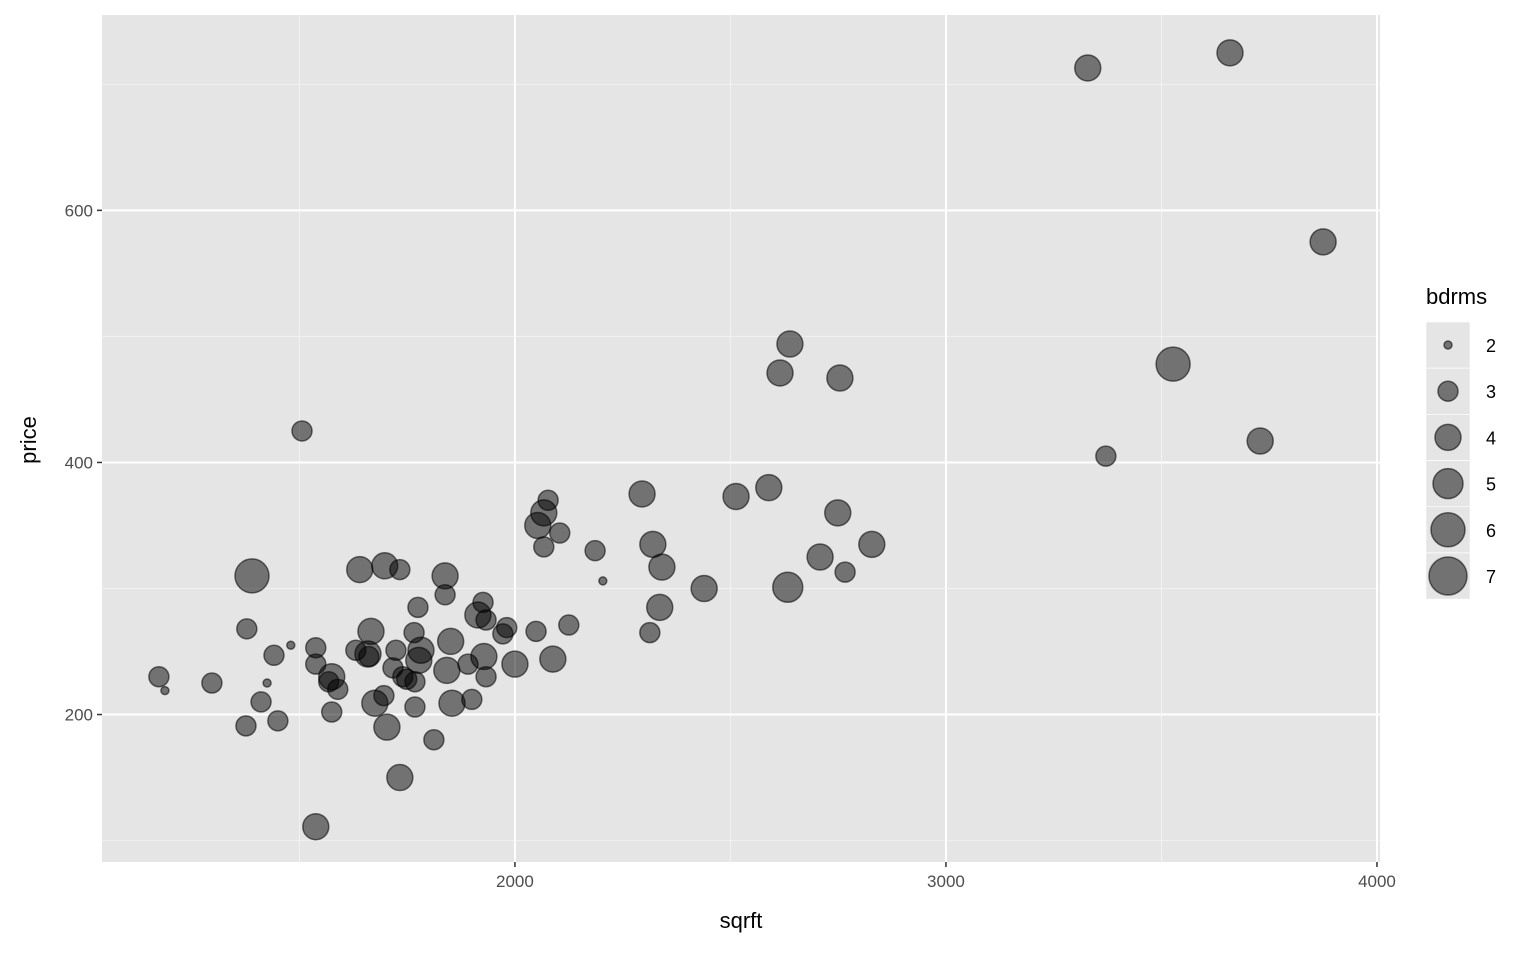 The height and width of the screenshot is (954, 1536). What do you see at coordinates (1377, 881) in the screenshot?
I see `x-tick-label: 4000` at bounding box center [1377, 881].